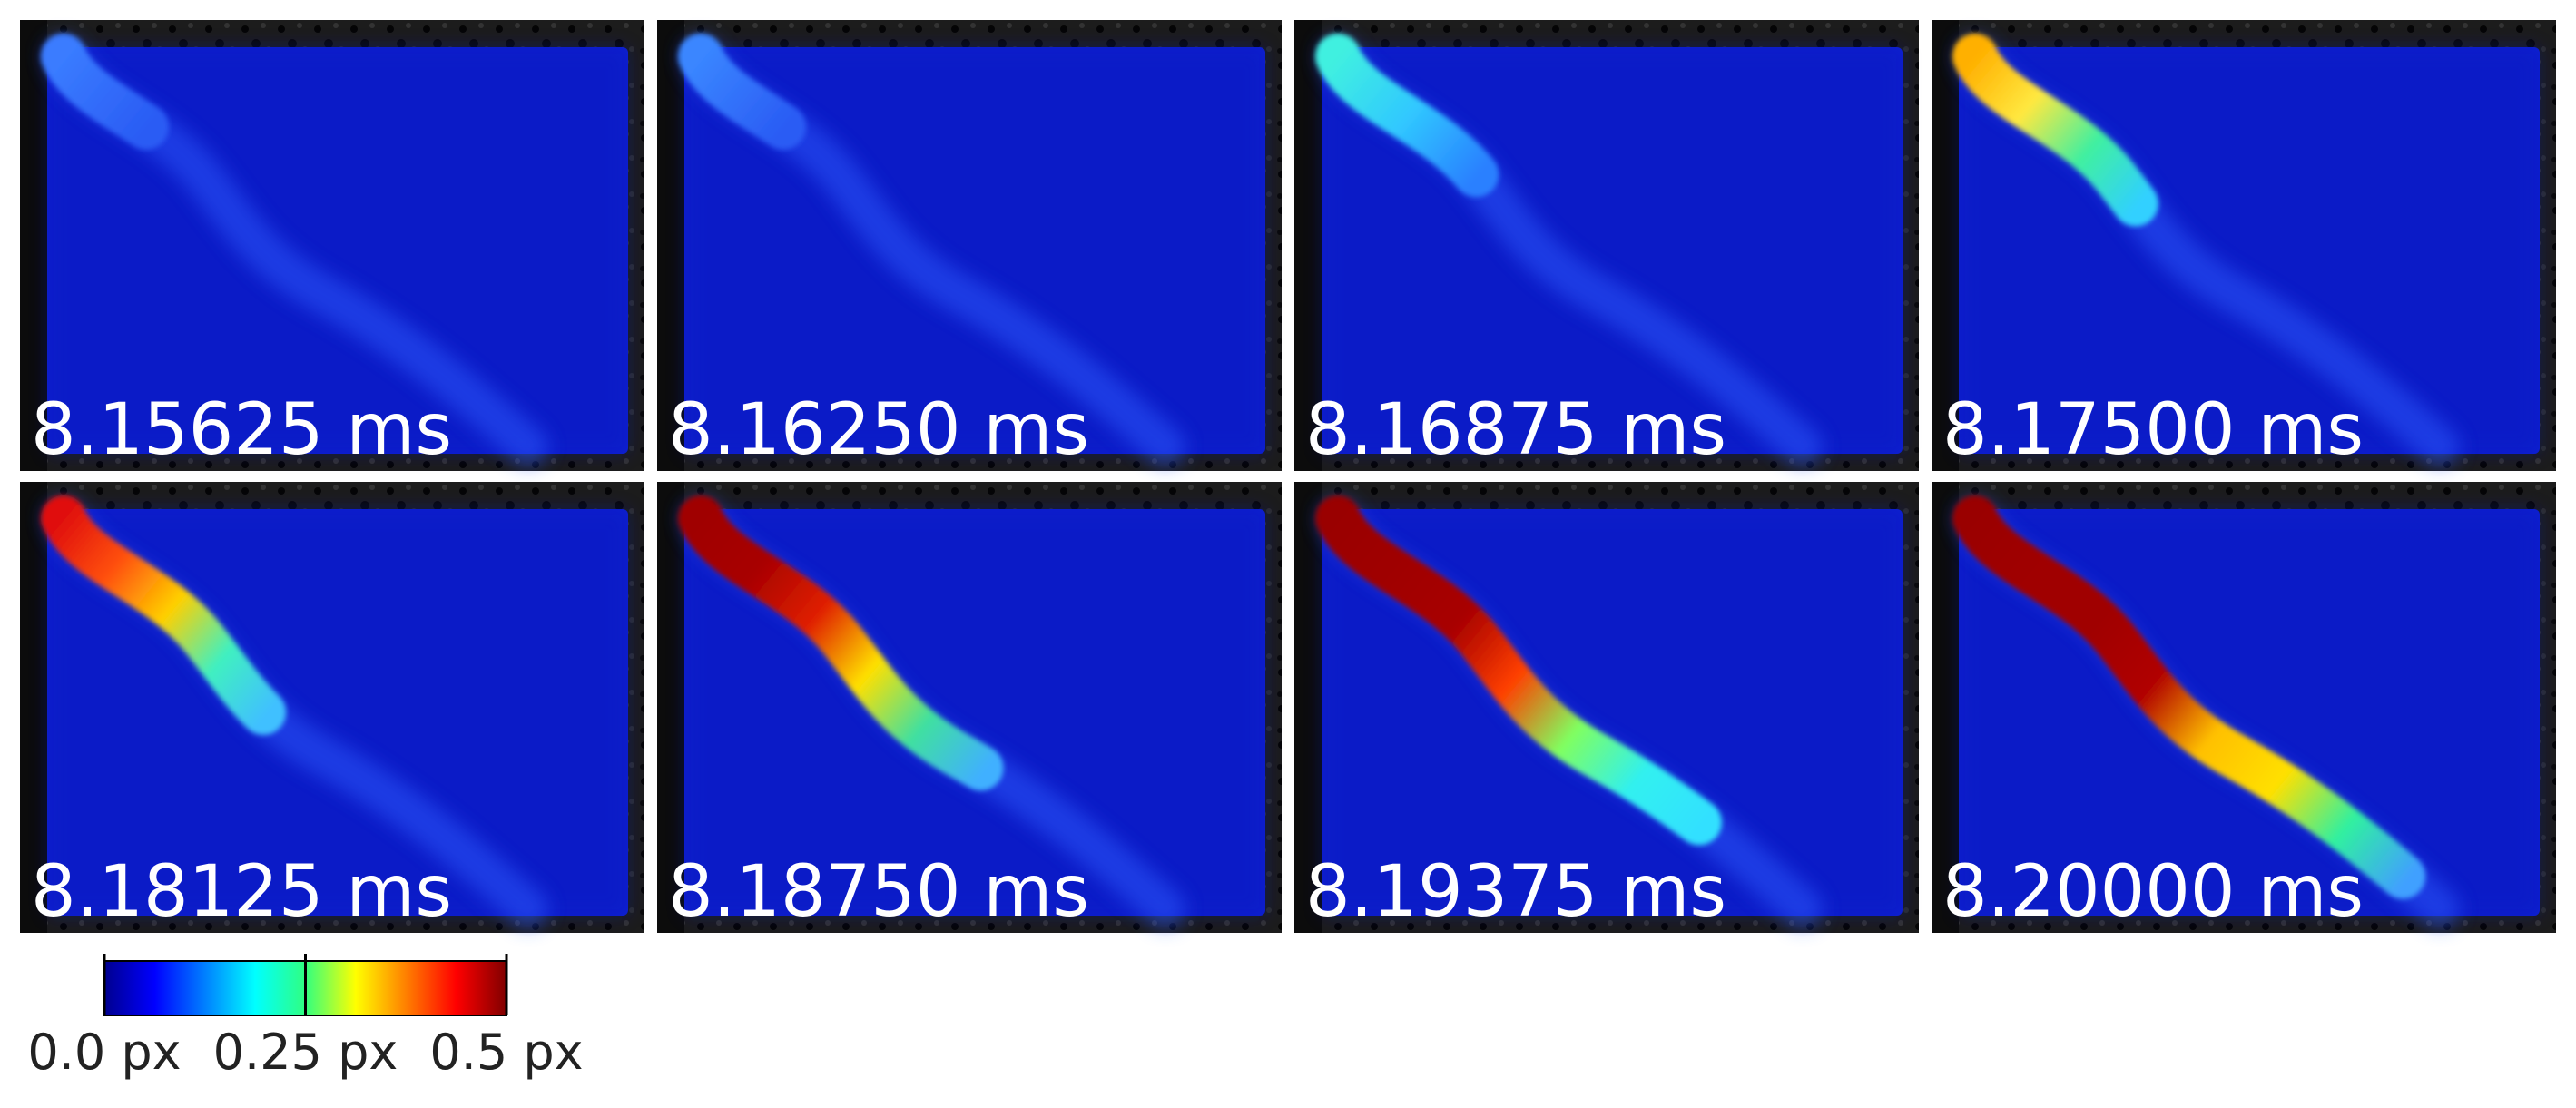 The width and height of the screenshot is (2576, 1108). I want to click on frame-time-label: 8.19375 ms, so click(1515, 892).